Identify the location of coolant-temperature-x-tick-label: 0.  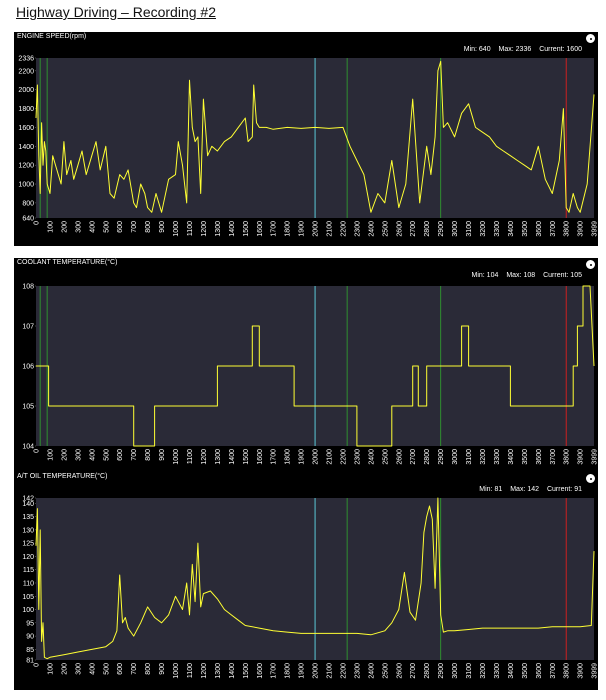
(37, 451).